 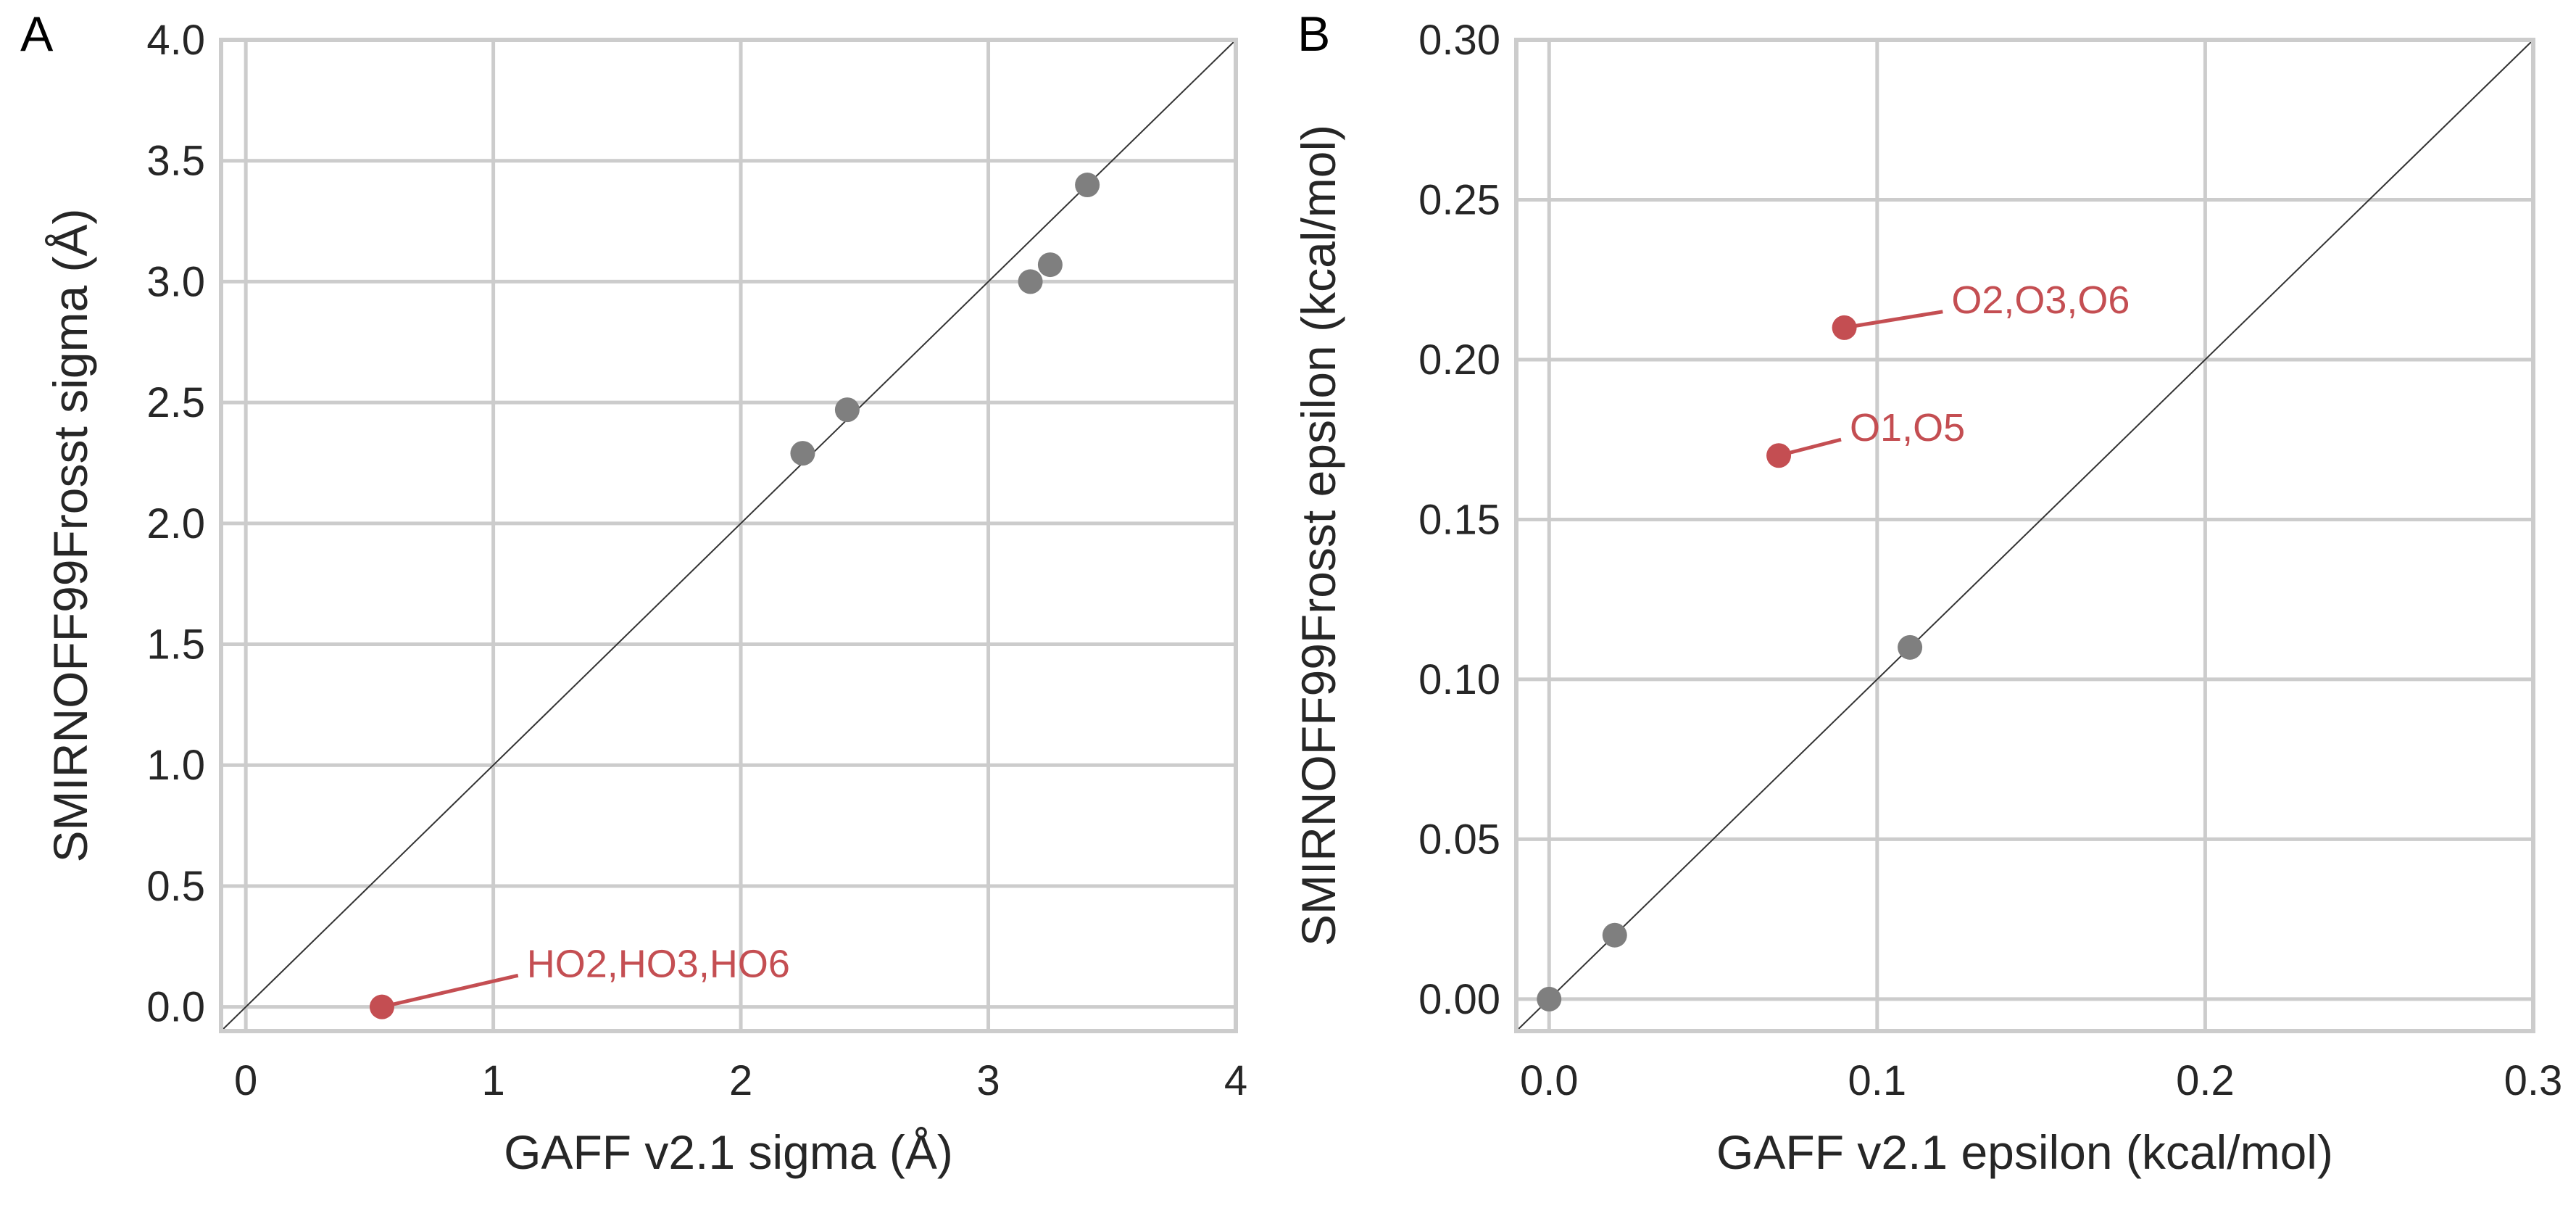 What do you see at coordinates (658, 964) in the screenshot?
I see `annotation-label: HO2,HO3,HO6` at bounding box center [658, 964].